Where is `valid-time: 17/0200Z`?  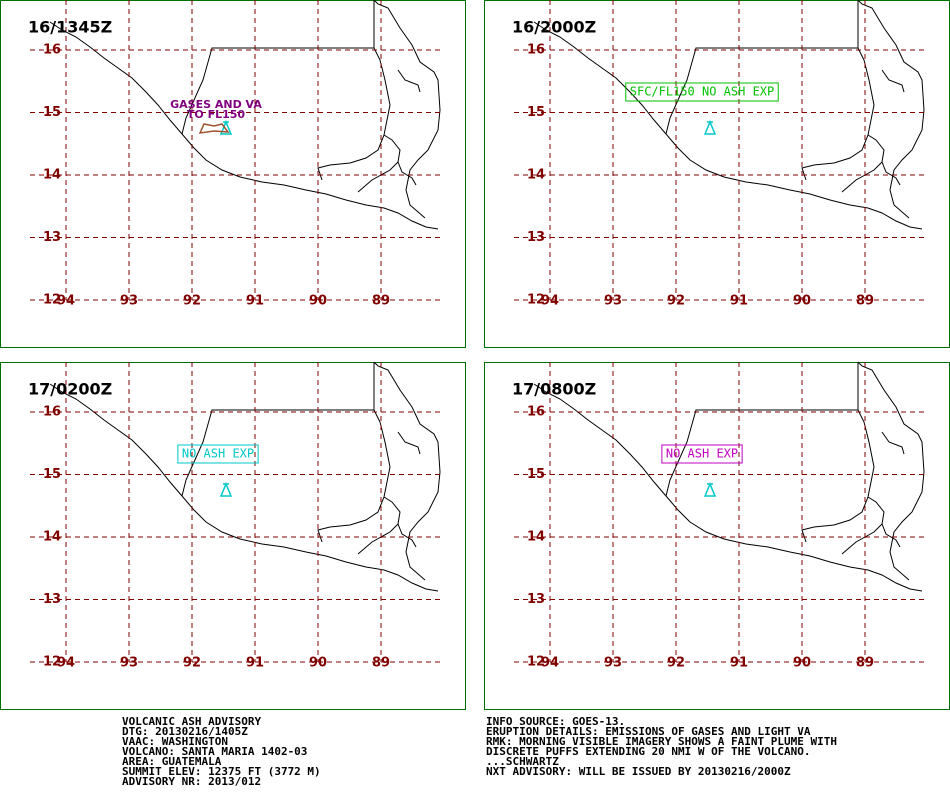 valid-time: 17/0200Z is located at coordinates (70, 389).